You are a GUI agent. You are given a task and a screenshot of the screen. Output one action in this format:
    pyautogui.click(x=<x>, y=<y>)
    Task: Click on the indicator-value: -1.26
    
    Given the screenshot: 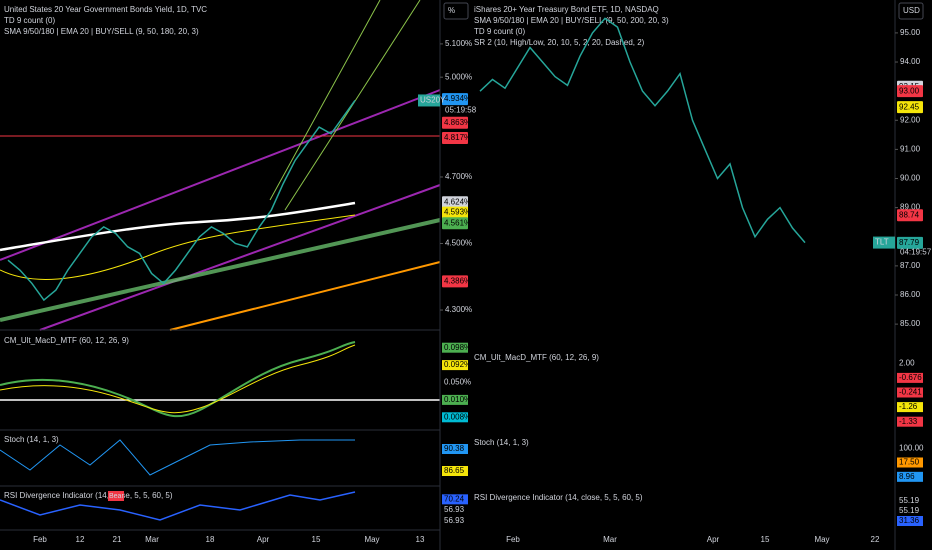 What is the action you would take?
    pyautogui.click(x=908, y=406)
    